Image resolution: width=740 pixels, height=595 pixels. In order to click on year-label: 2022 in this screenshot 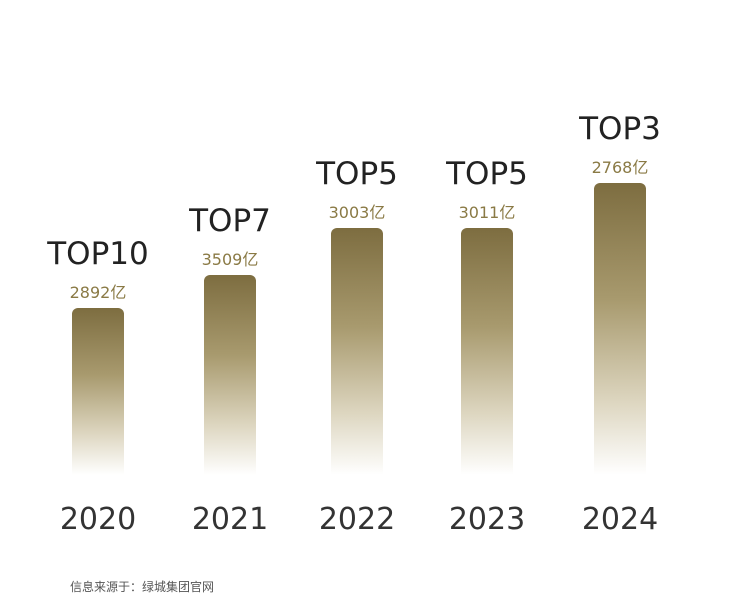, I will do `click(357, 519)`.